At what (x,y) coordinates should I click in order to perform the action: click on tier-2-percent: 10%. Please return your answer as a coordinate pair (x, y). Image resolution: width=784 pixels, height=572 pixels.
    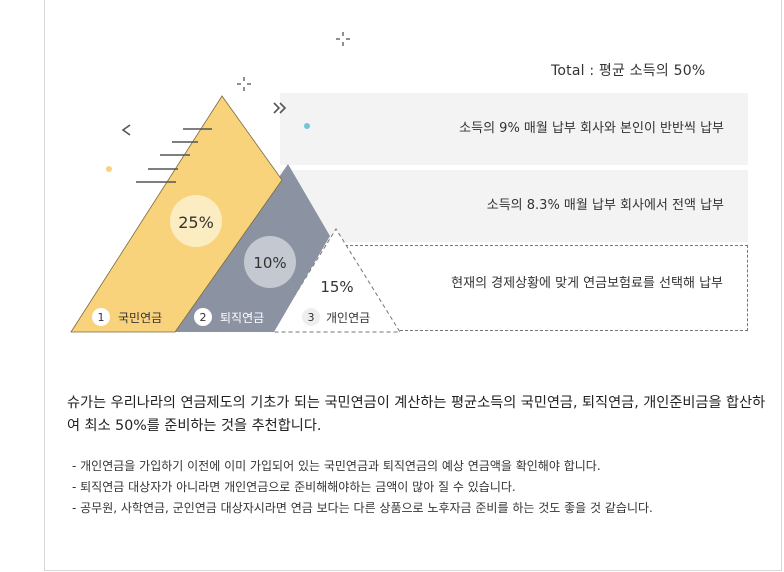
    Looking at the image, I should click on (269, 263).